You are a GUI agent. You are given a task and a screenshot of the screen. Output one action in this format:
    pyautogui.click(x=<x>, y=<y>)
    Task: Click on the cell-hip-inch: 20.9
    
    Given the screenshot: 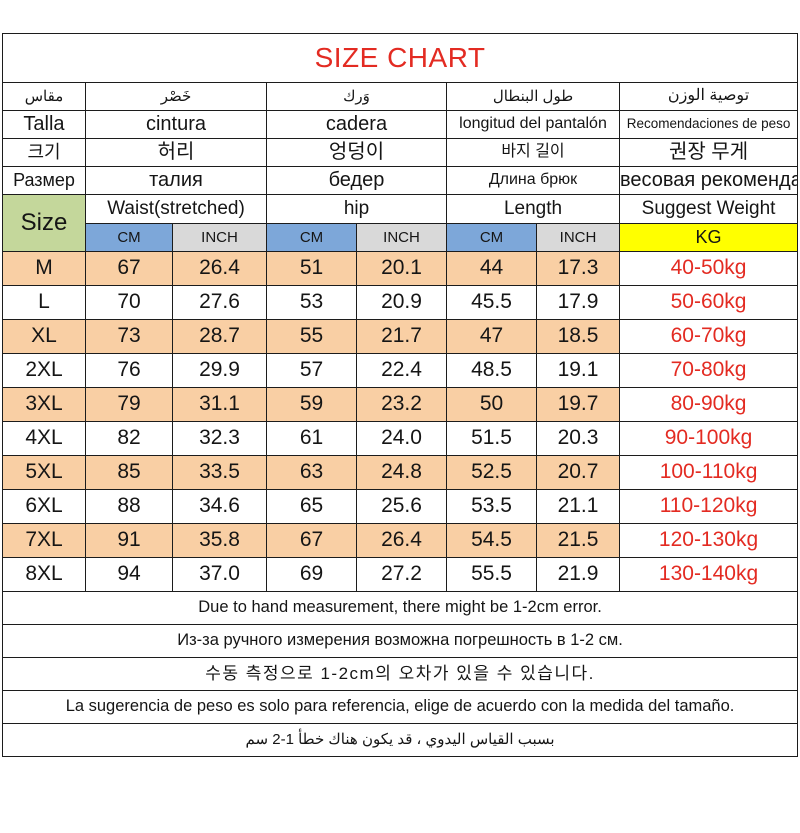 What is the action you would take?
    pyautogui.click(x=401, y=302)
    